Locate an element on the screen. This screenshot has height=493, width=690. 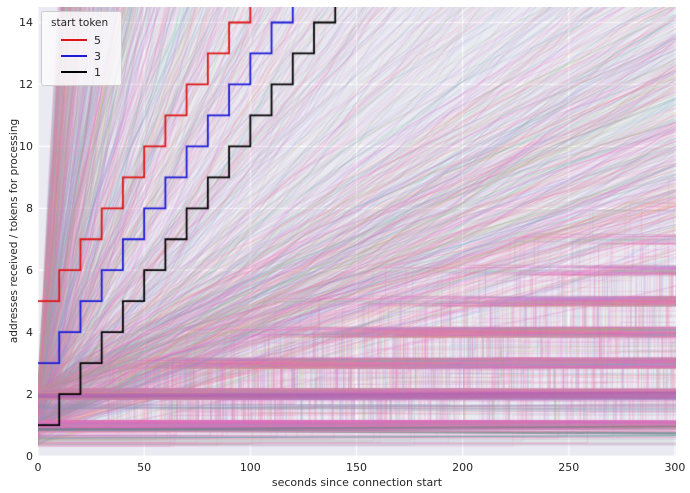
x-tick-label: 150 is located at coordinates (356, 467).